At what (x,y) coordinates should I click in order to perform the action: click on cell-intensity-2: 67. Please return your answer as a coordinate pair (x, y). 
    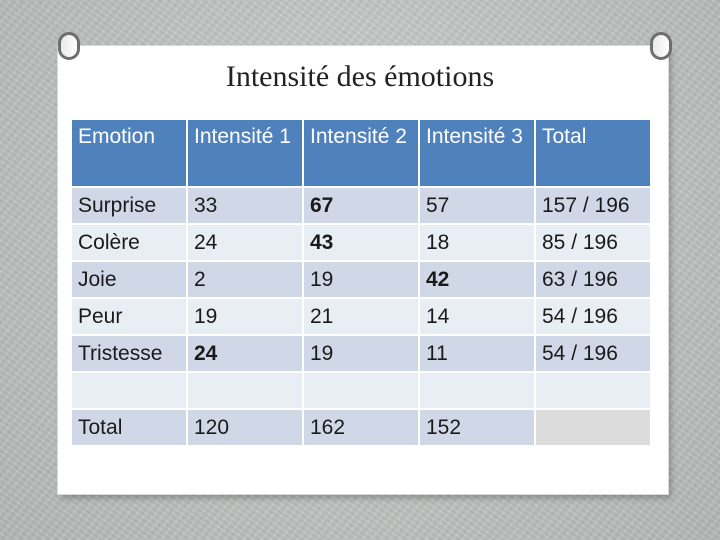
    Looking at the image, I should click on (361, 205).